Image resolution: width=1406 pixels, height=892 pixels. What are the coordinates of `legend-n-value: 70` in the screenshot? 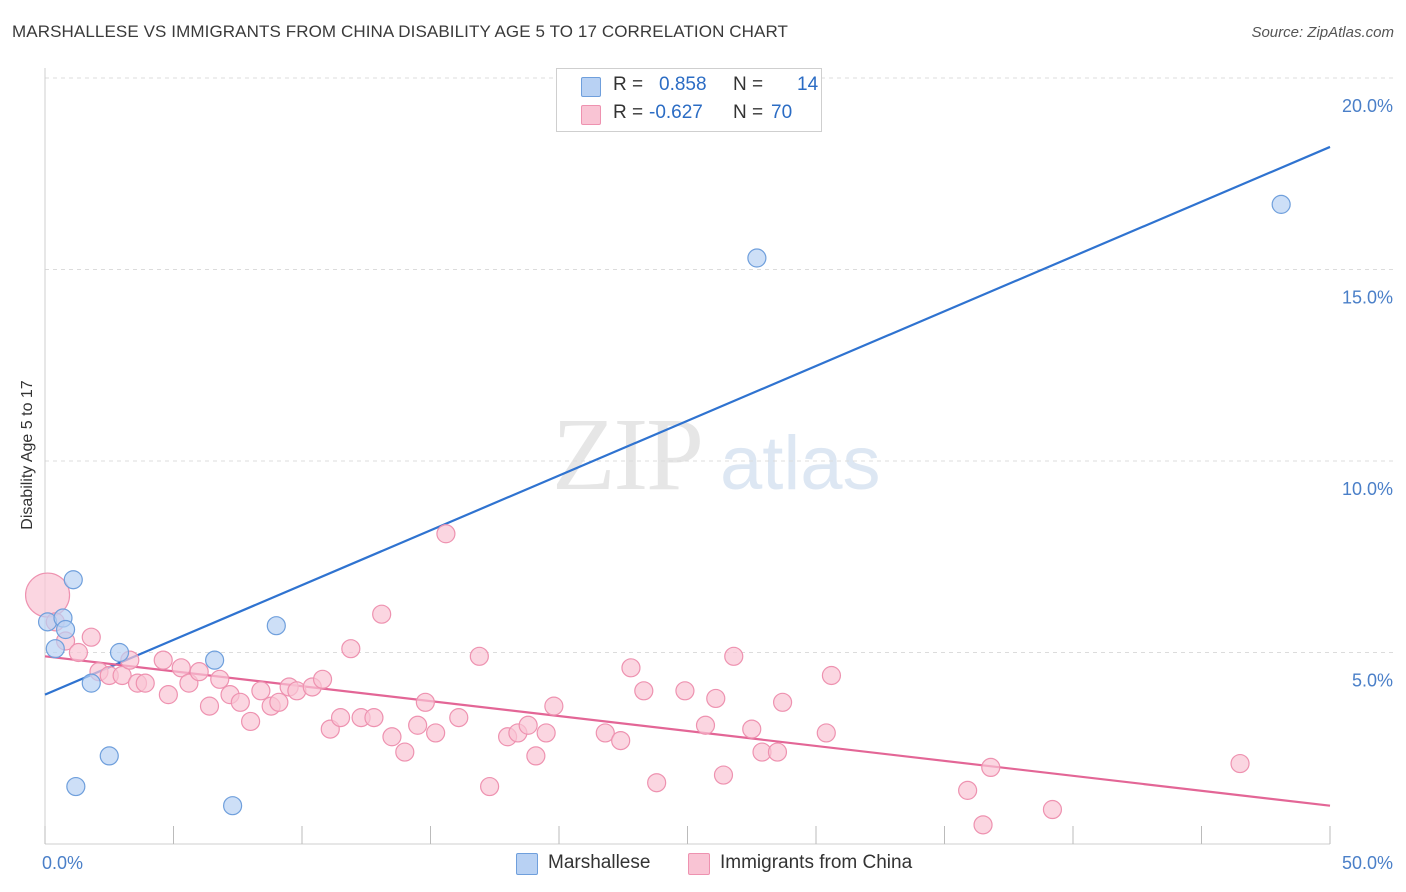 It's located at (782, 112).